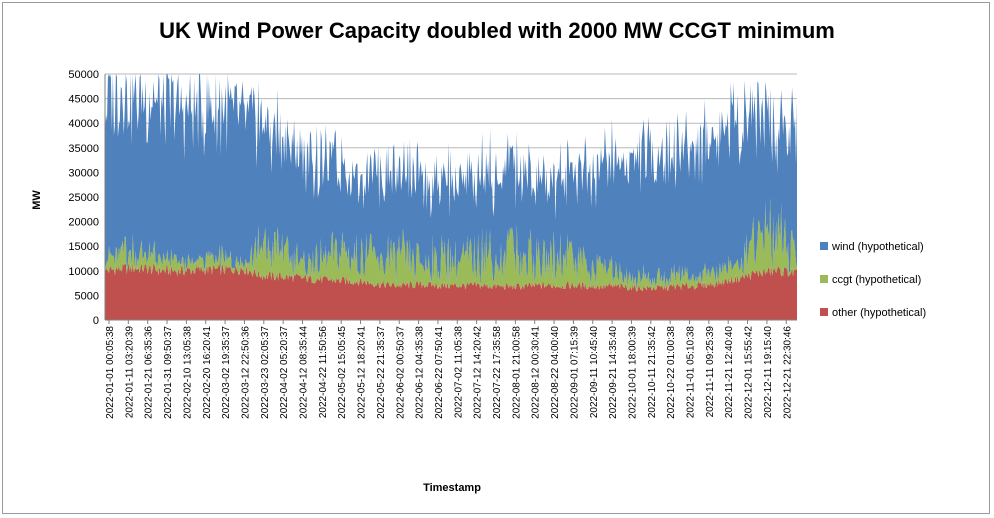  I want to click on y-tick-label: 5000, so click(87, 296).